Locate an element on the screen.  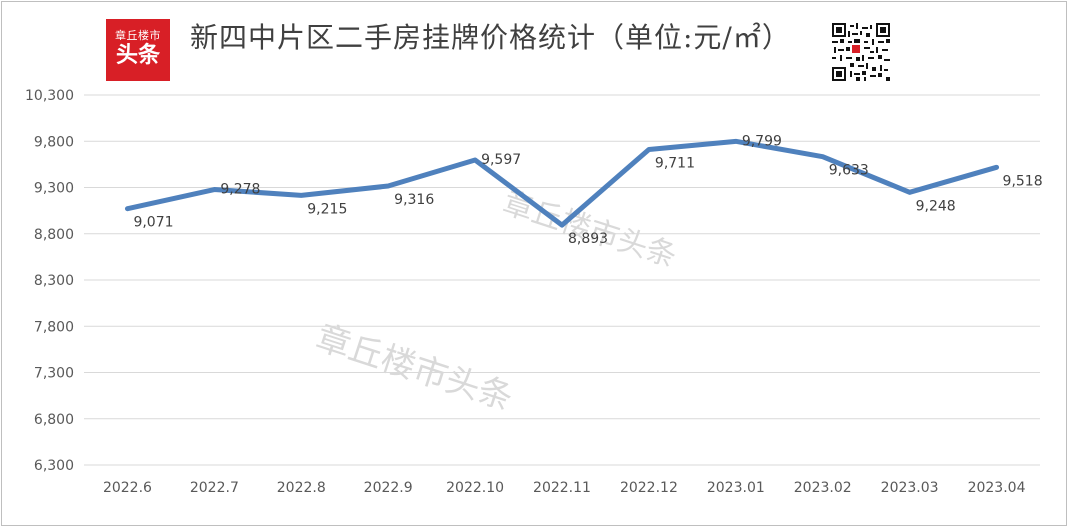
x-tick-label: 2022.8 is located at coordinates (301, 488).